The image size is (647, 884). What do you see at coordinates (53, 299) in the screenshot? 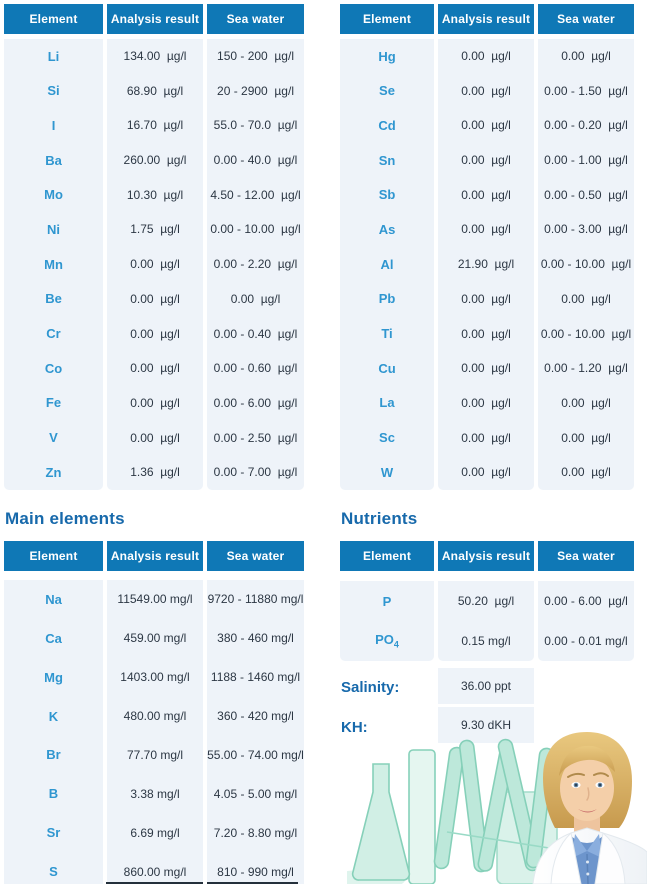
I see `element-cell: Be` at bounding box center [53, 299].